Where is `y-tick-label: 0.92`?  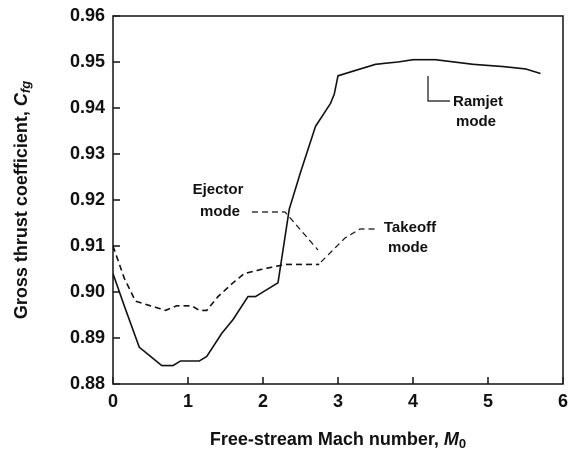 y-tick-label: 0.92 is located at coordinates (87, 199).